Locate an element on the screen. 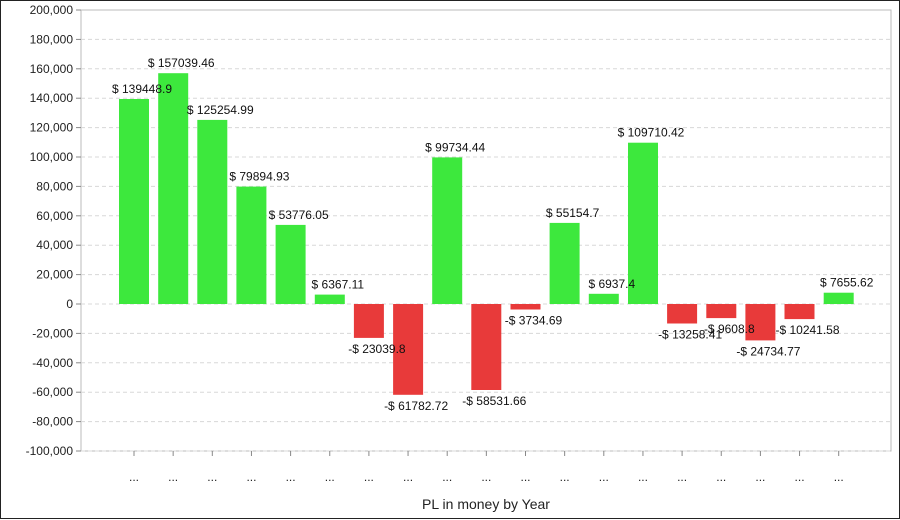 The height and width of the screenshot is (520, 900). data-label: -$ 3734.69 is located at coordinates (534, 321).